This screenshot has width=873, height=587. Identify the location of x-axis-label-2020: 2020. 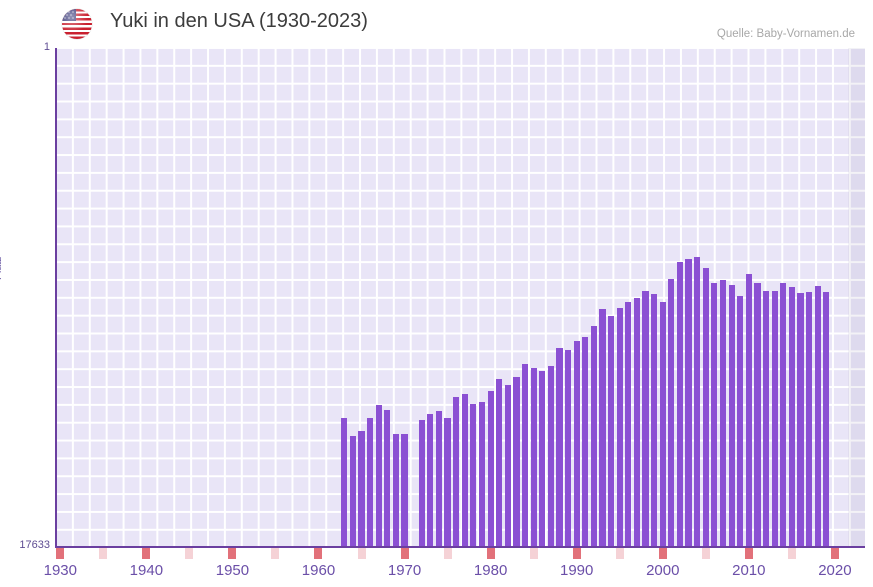
(835, 570).